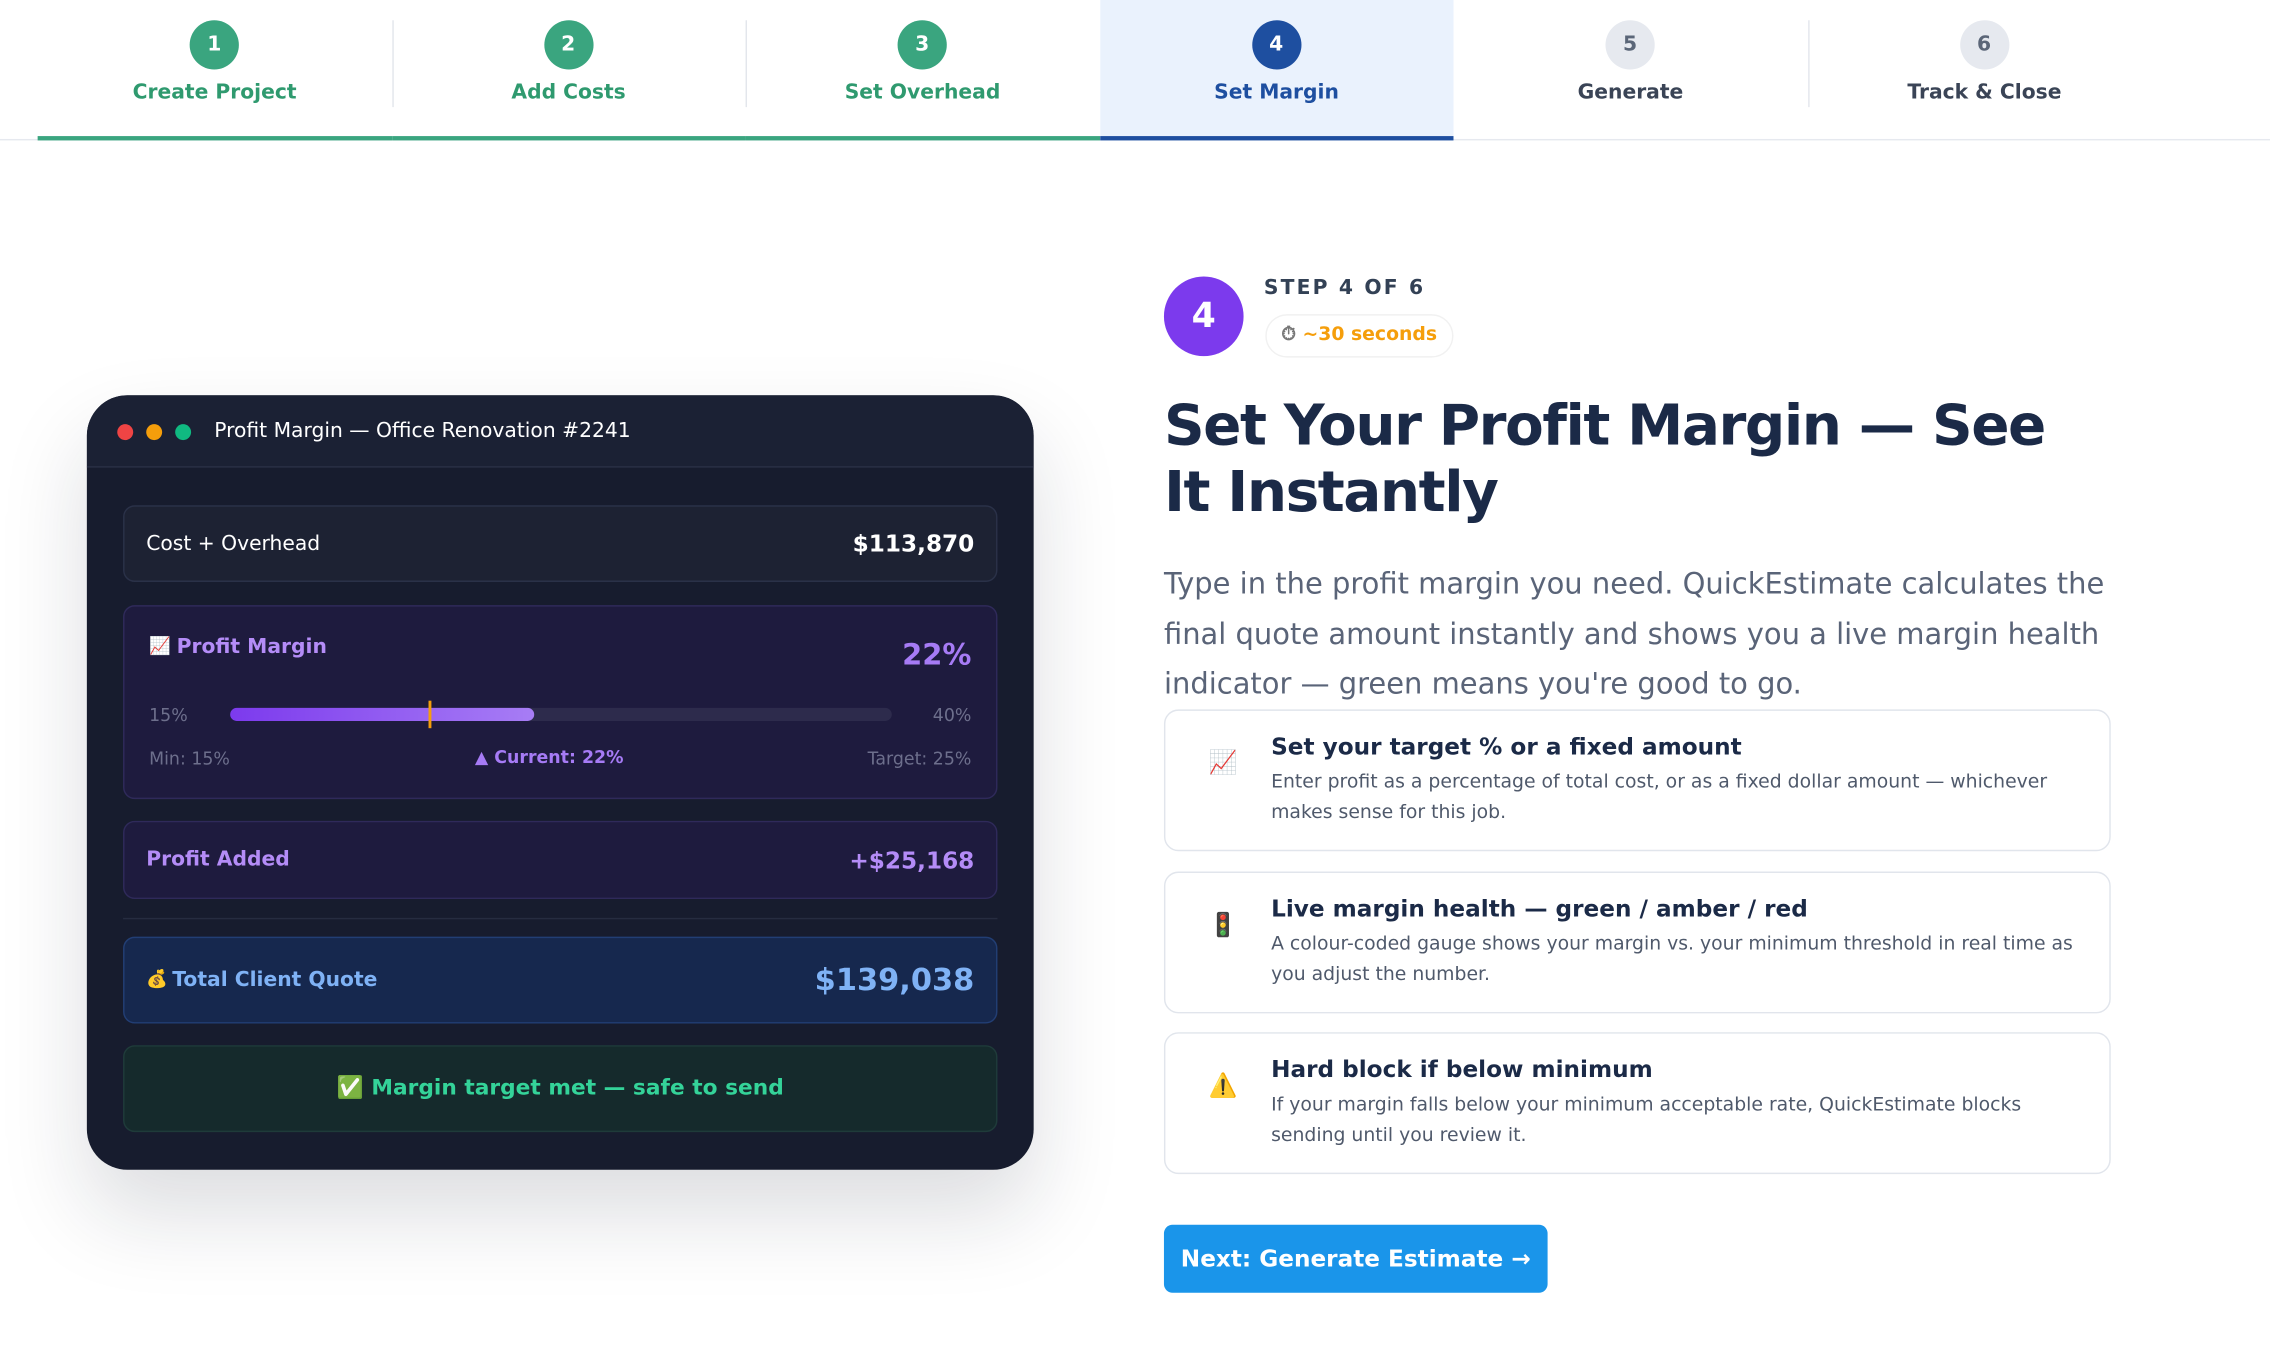 The width and height of the screenshot is (2270, 1357). I want to click on step-tab: 3 Set Overhead, so click(922, 70).